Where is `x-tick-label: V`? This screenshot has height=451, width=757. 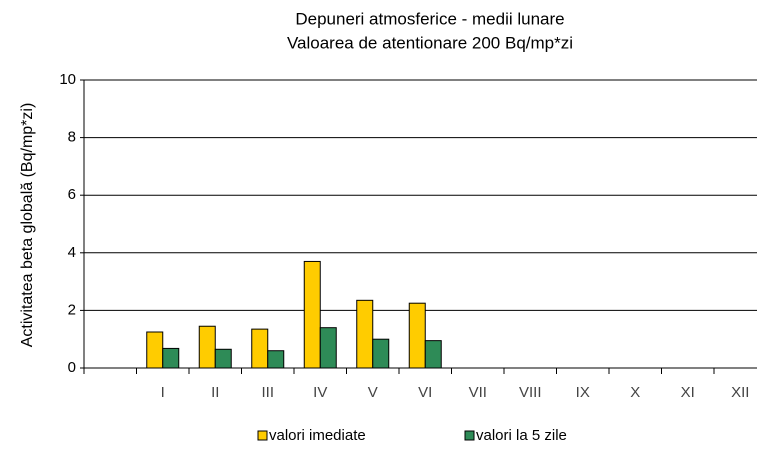
x-tick-label: V is located at coordinates (373, 392).